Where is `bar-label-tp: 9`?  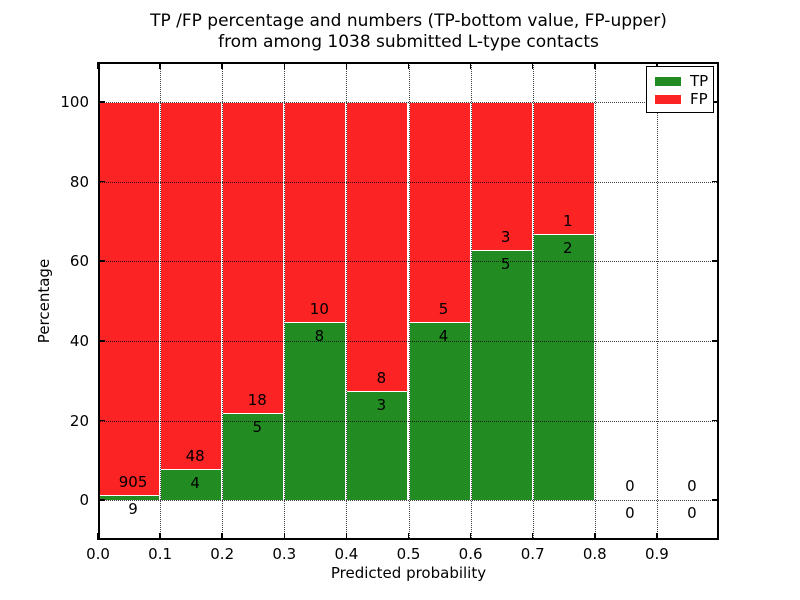 bar-label-tp: 9 is located at coordinates (133, 509).